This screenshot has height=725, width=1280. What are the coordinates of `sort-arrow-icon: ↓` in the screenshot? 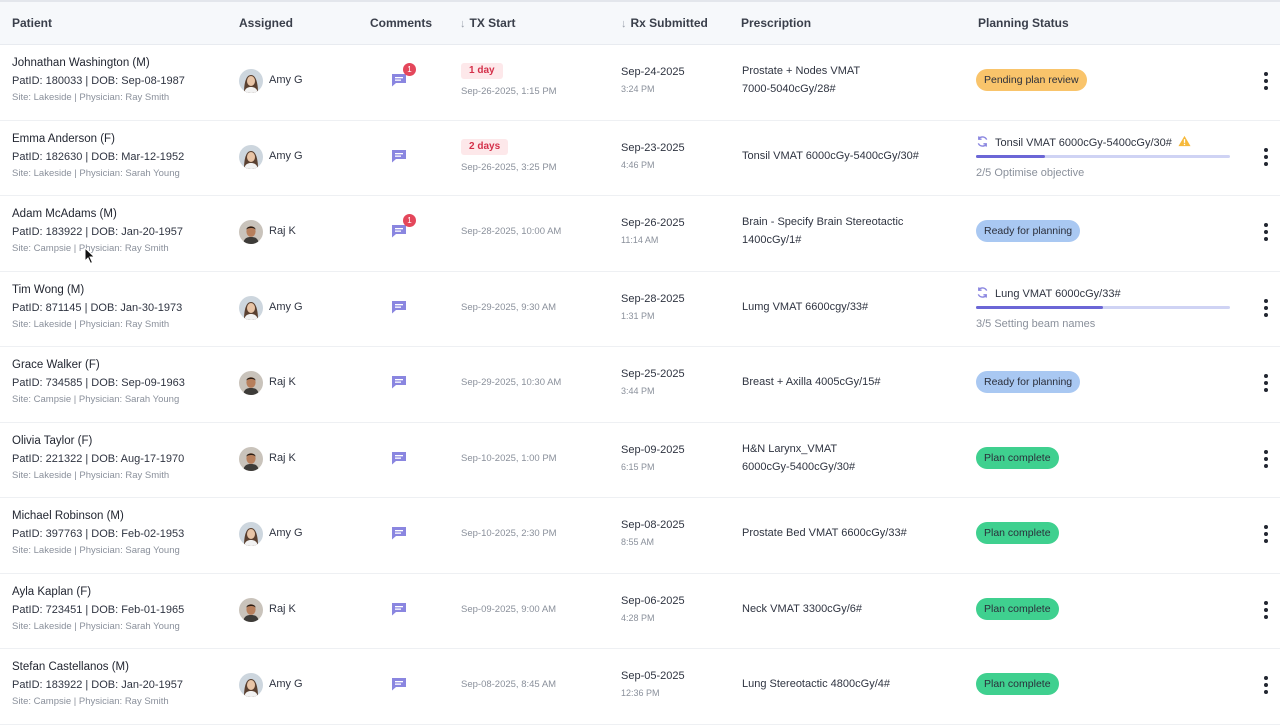 It's located at (624, 24).